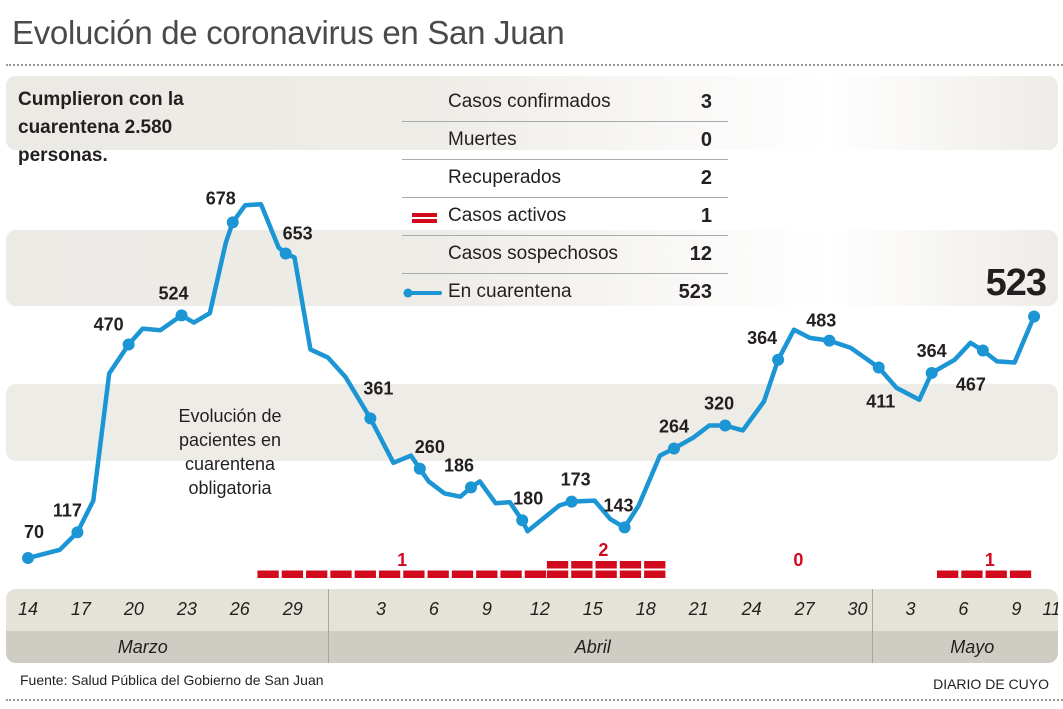 The height and width of the screenshot is (709, 1063). What do you see at coordinates (751, 609) in the screenshot?
I see `x-tick-label: 24` at bounding box center [751, 609].